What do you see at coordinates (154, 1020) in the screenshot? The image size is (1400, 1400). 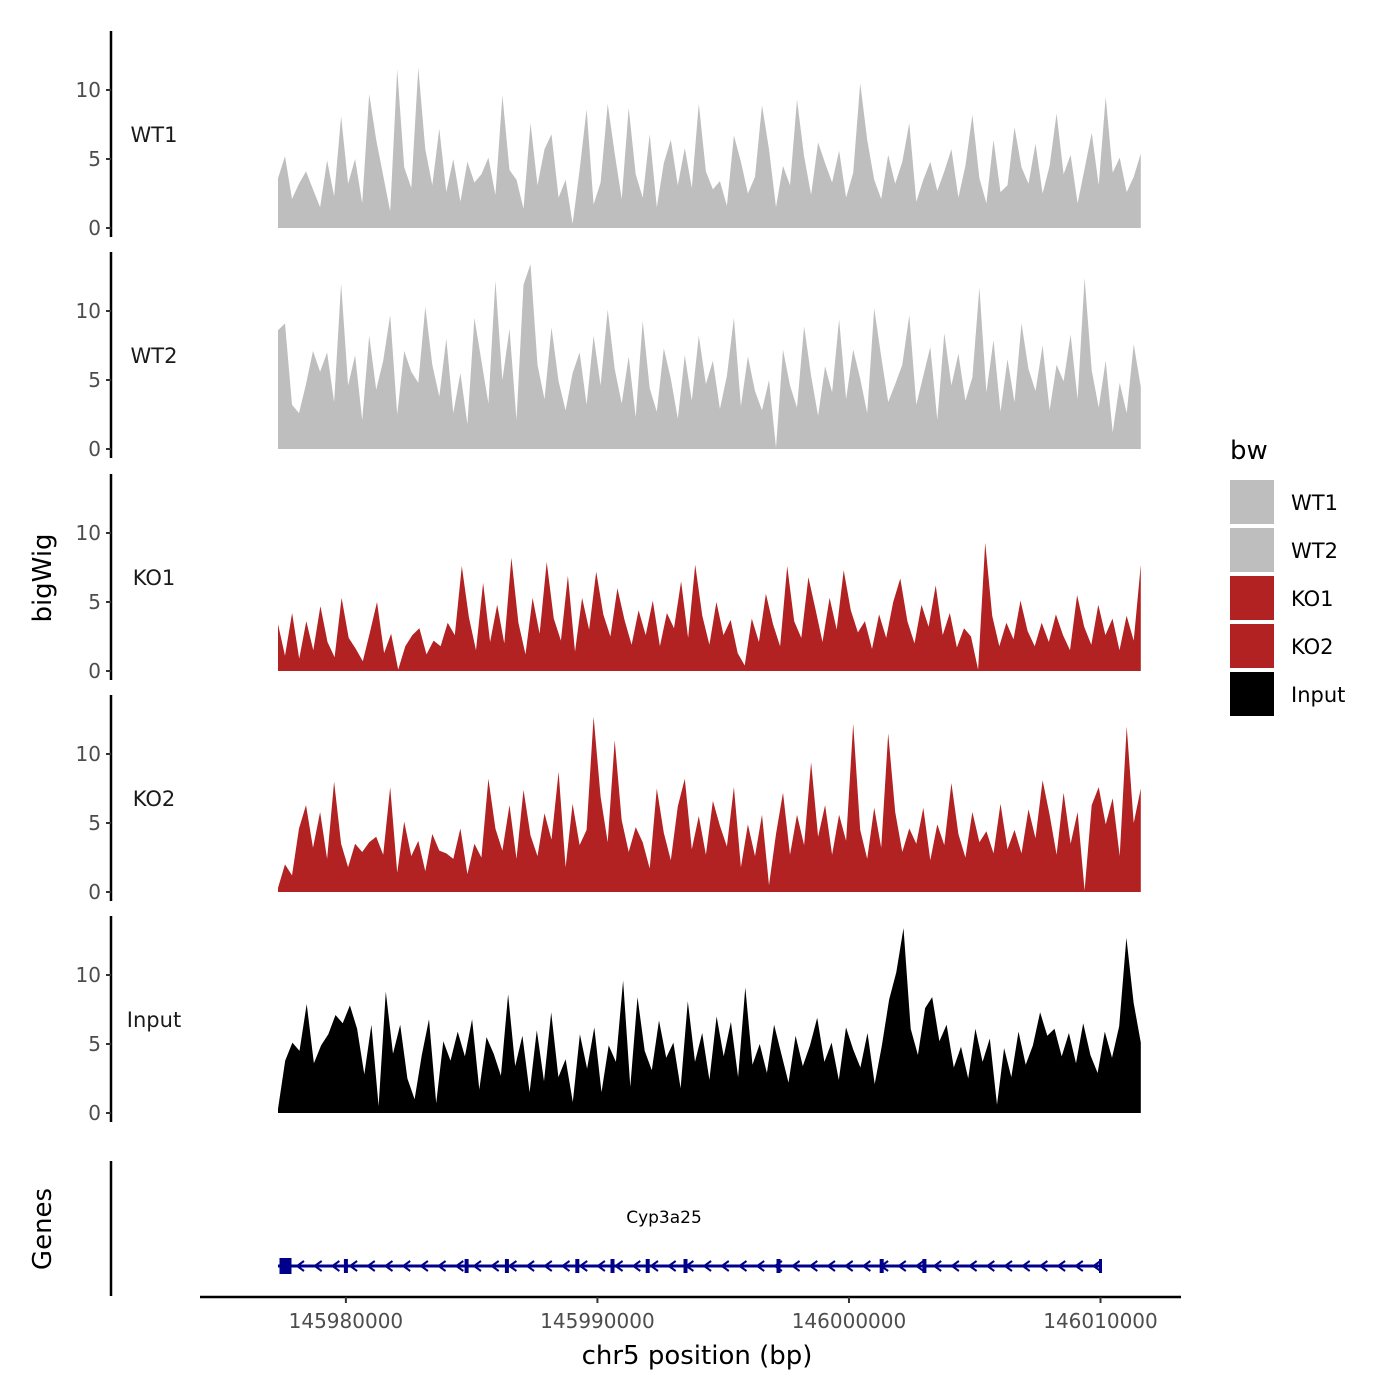 I see `track-label: Input` at bounding box center [154, 1020].